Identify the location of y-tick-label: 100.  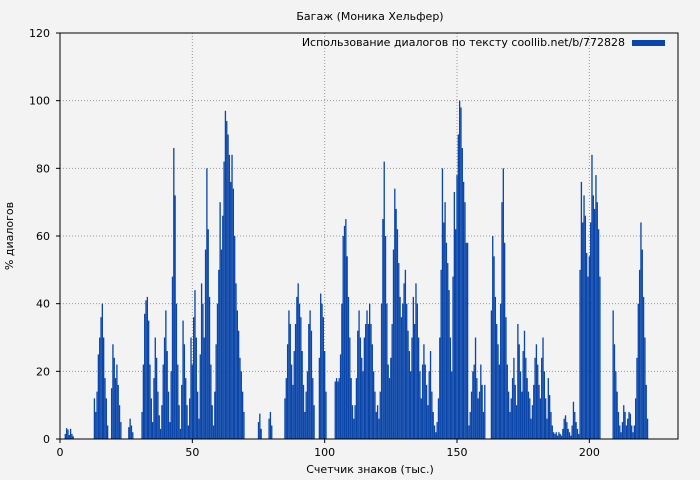
(39, 101).